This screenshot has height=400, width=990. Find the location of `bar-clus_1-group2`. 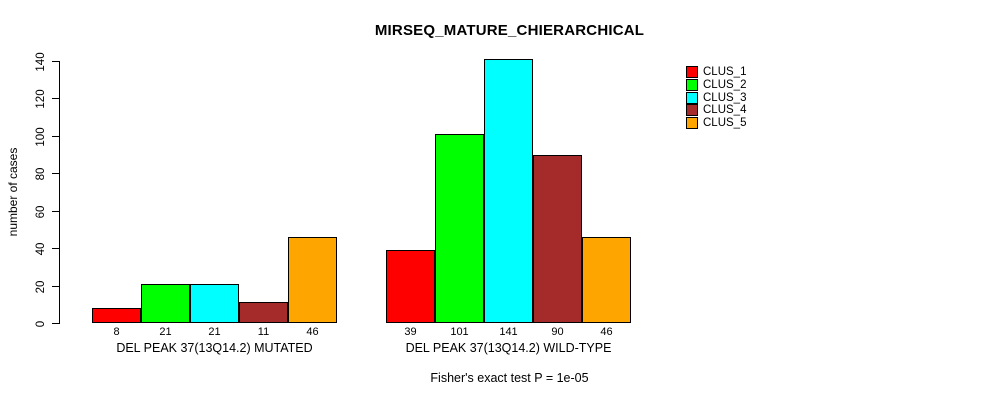

bar-clus_1-group2 is located at coordinates (410, 286).